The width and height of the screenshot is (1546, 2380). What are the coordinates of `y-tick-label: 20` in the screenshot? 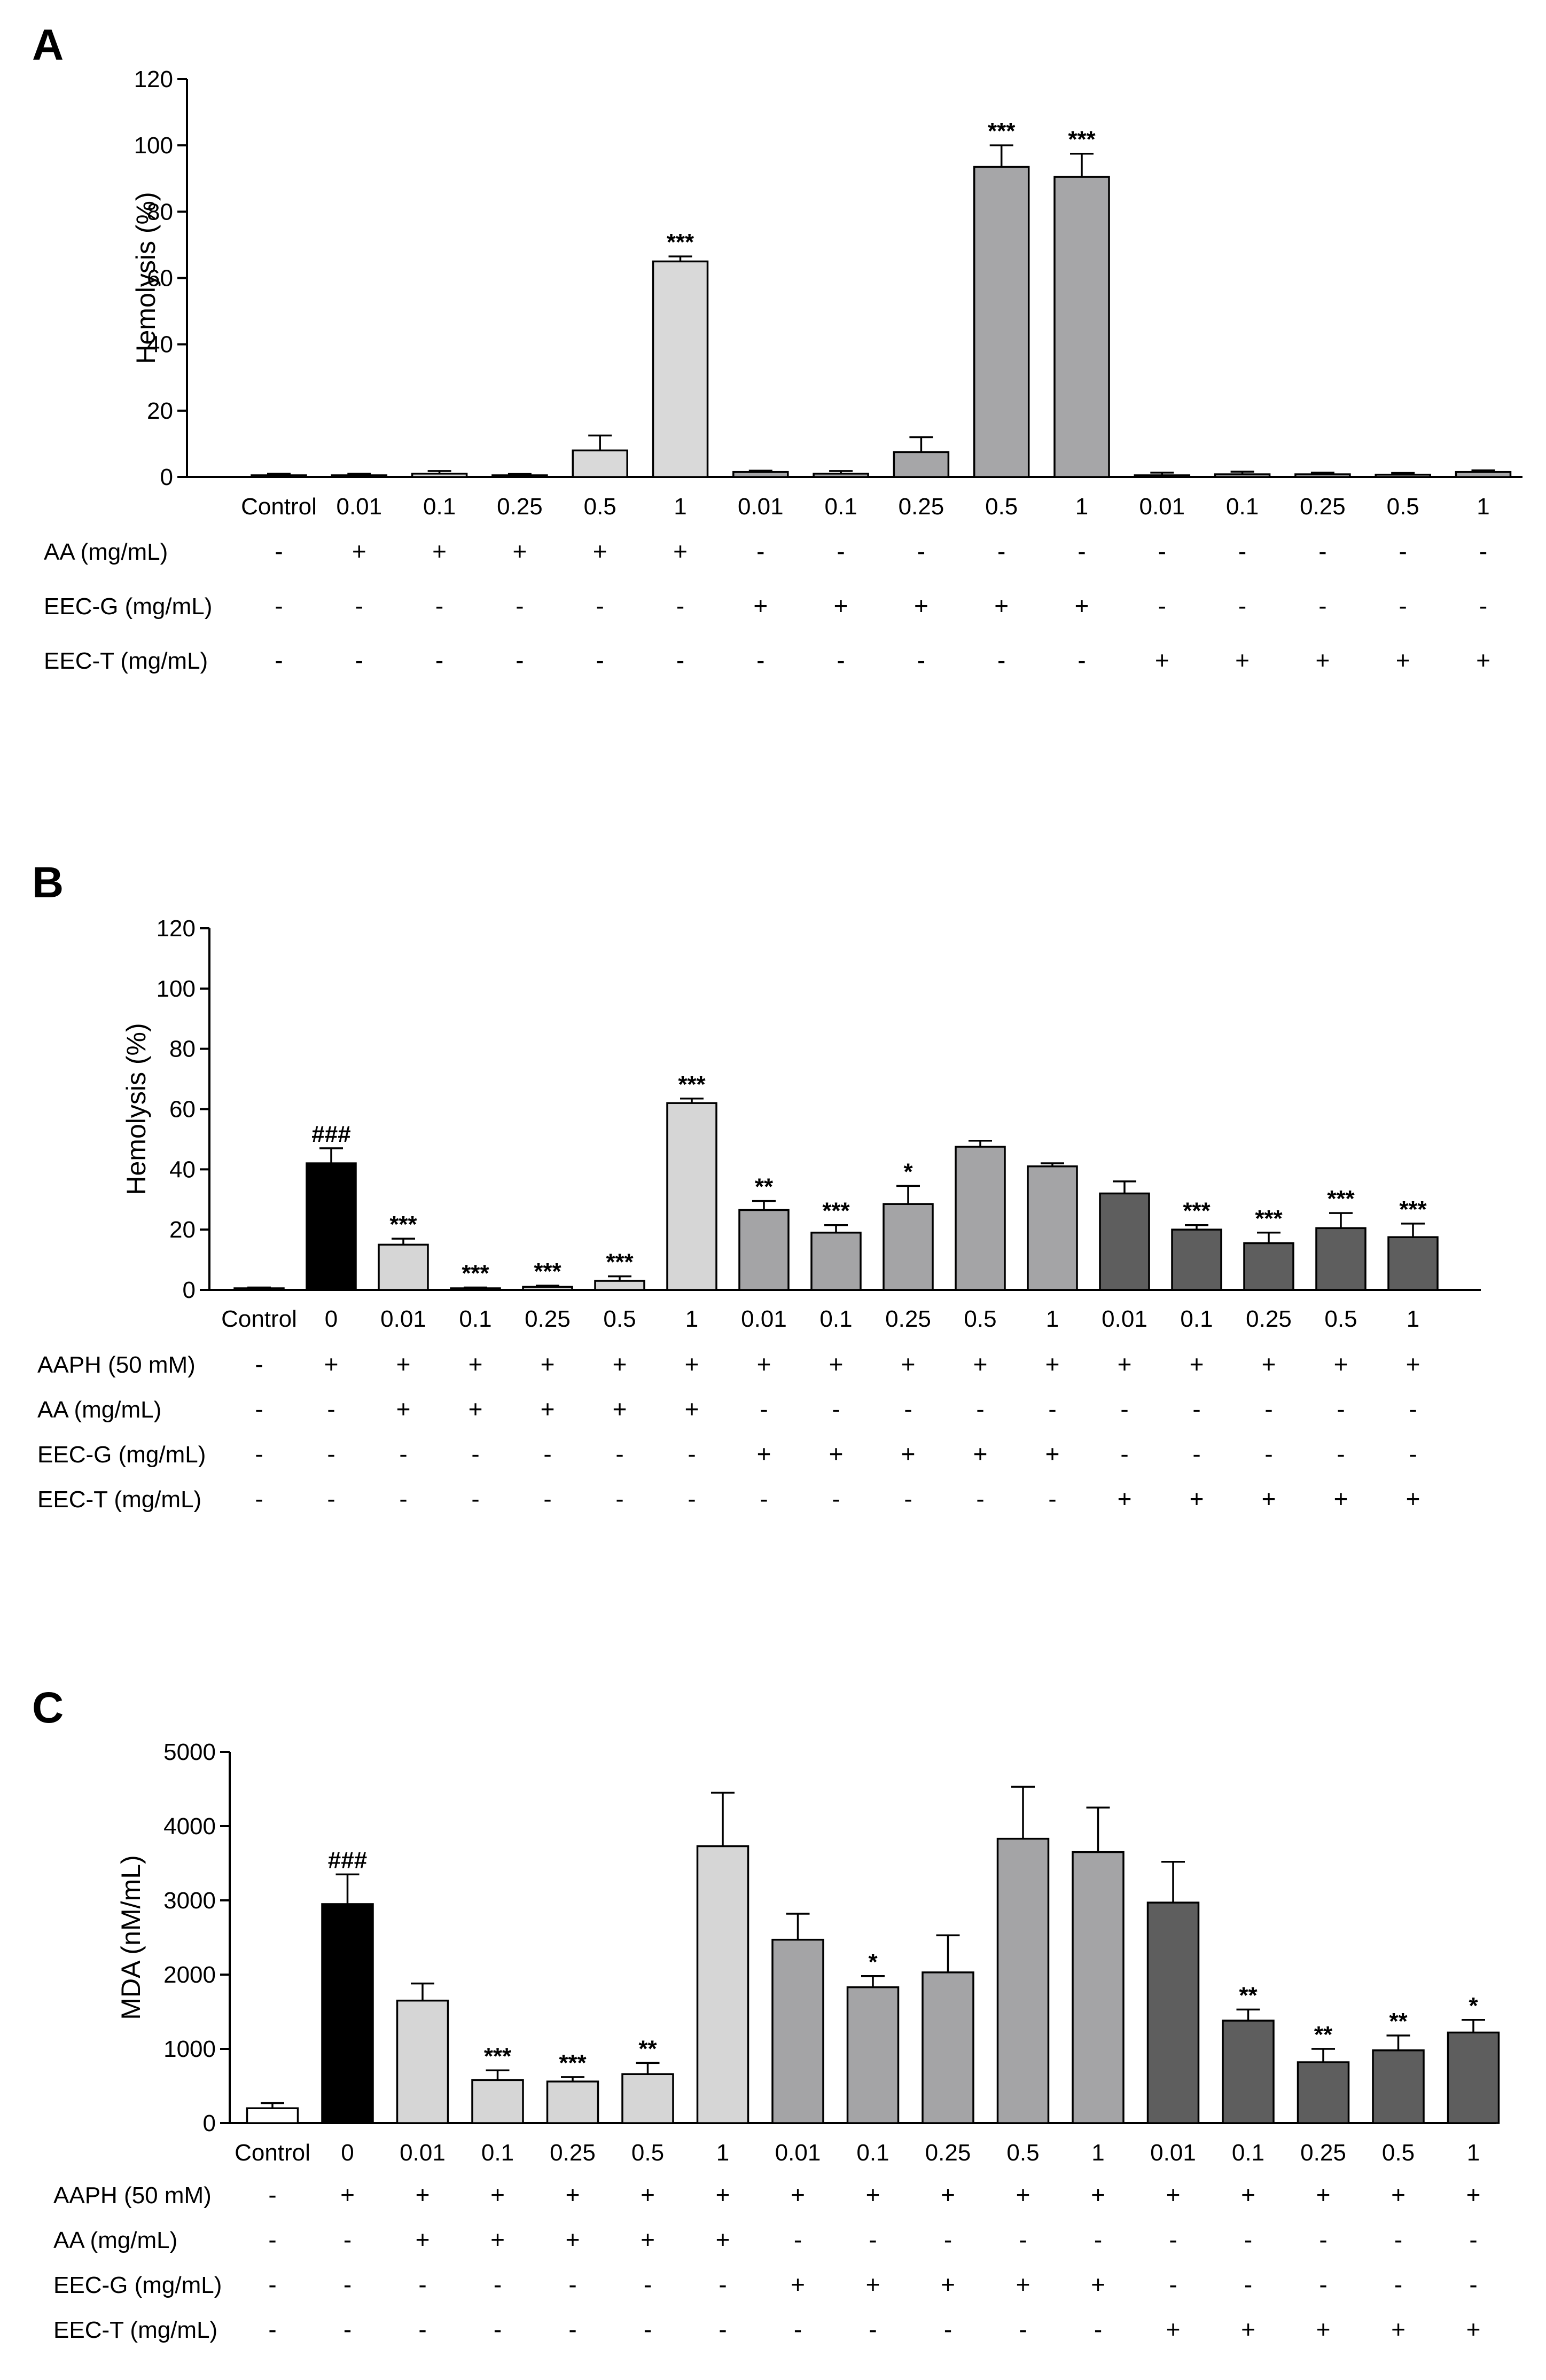 It's located at (160, 411).